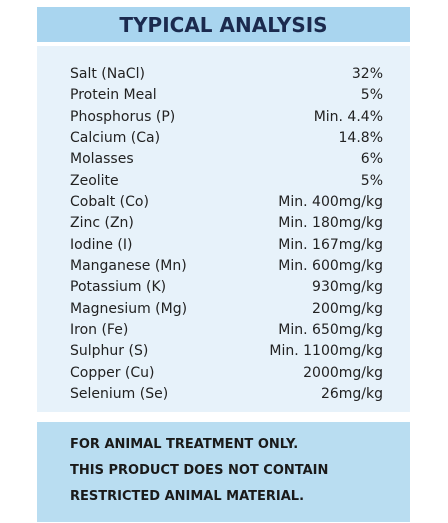  What do you see at coordinates (128, 265) in the screenshot?
I see `nutrient-name: Manganese (Mn)` at bounding box center [128, 265].